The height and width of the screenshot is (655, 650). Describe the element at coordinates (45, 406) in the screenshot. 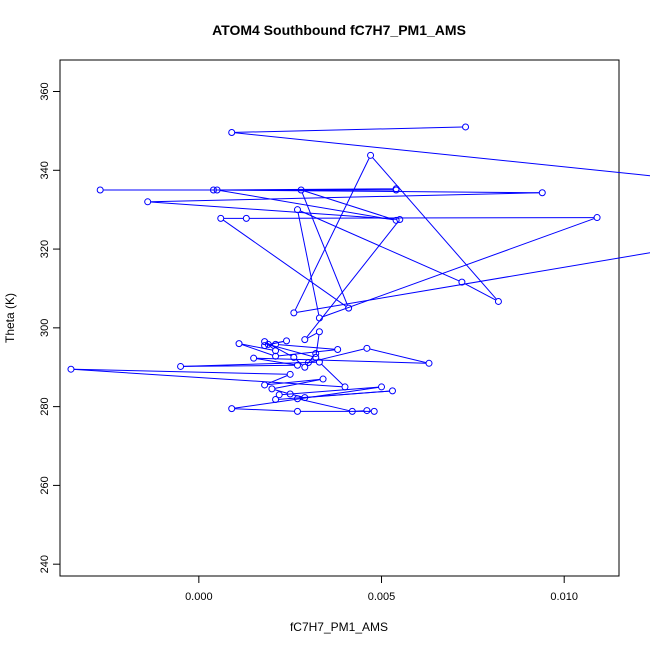

I see `y-tick-label: 280` at that location.